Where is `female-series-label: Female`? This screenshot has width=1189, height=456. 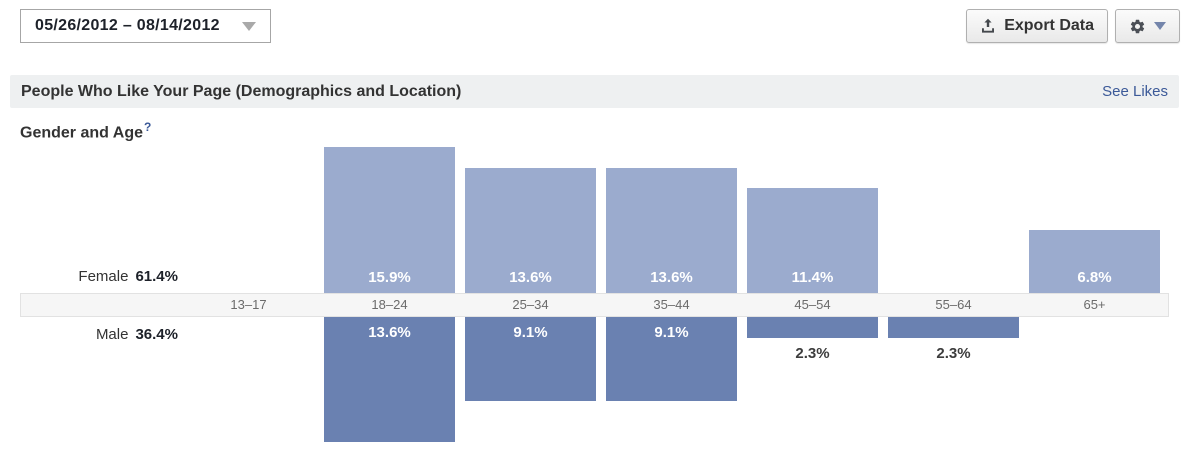
female-series-label: Female is located at coordinates (103, 276).